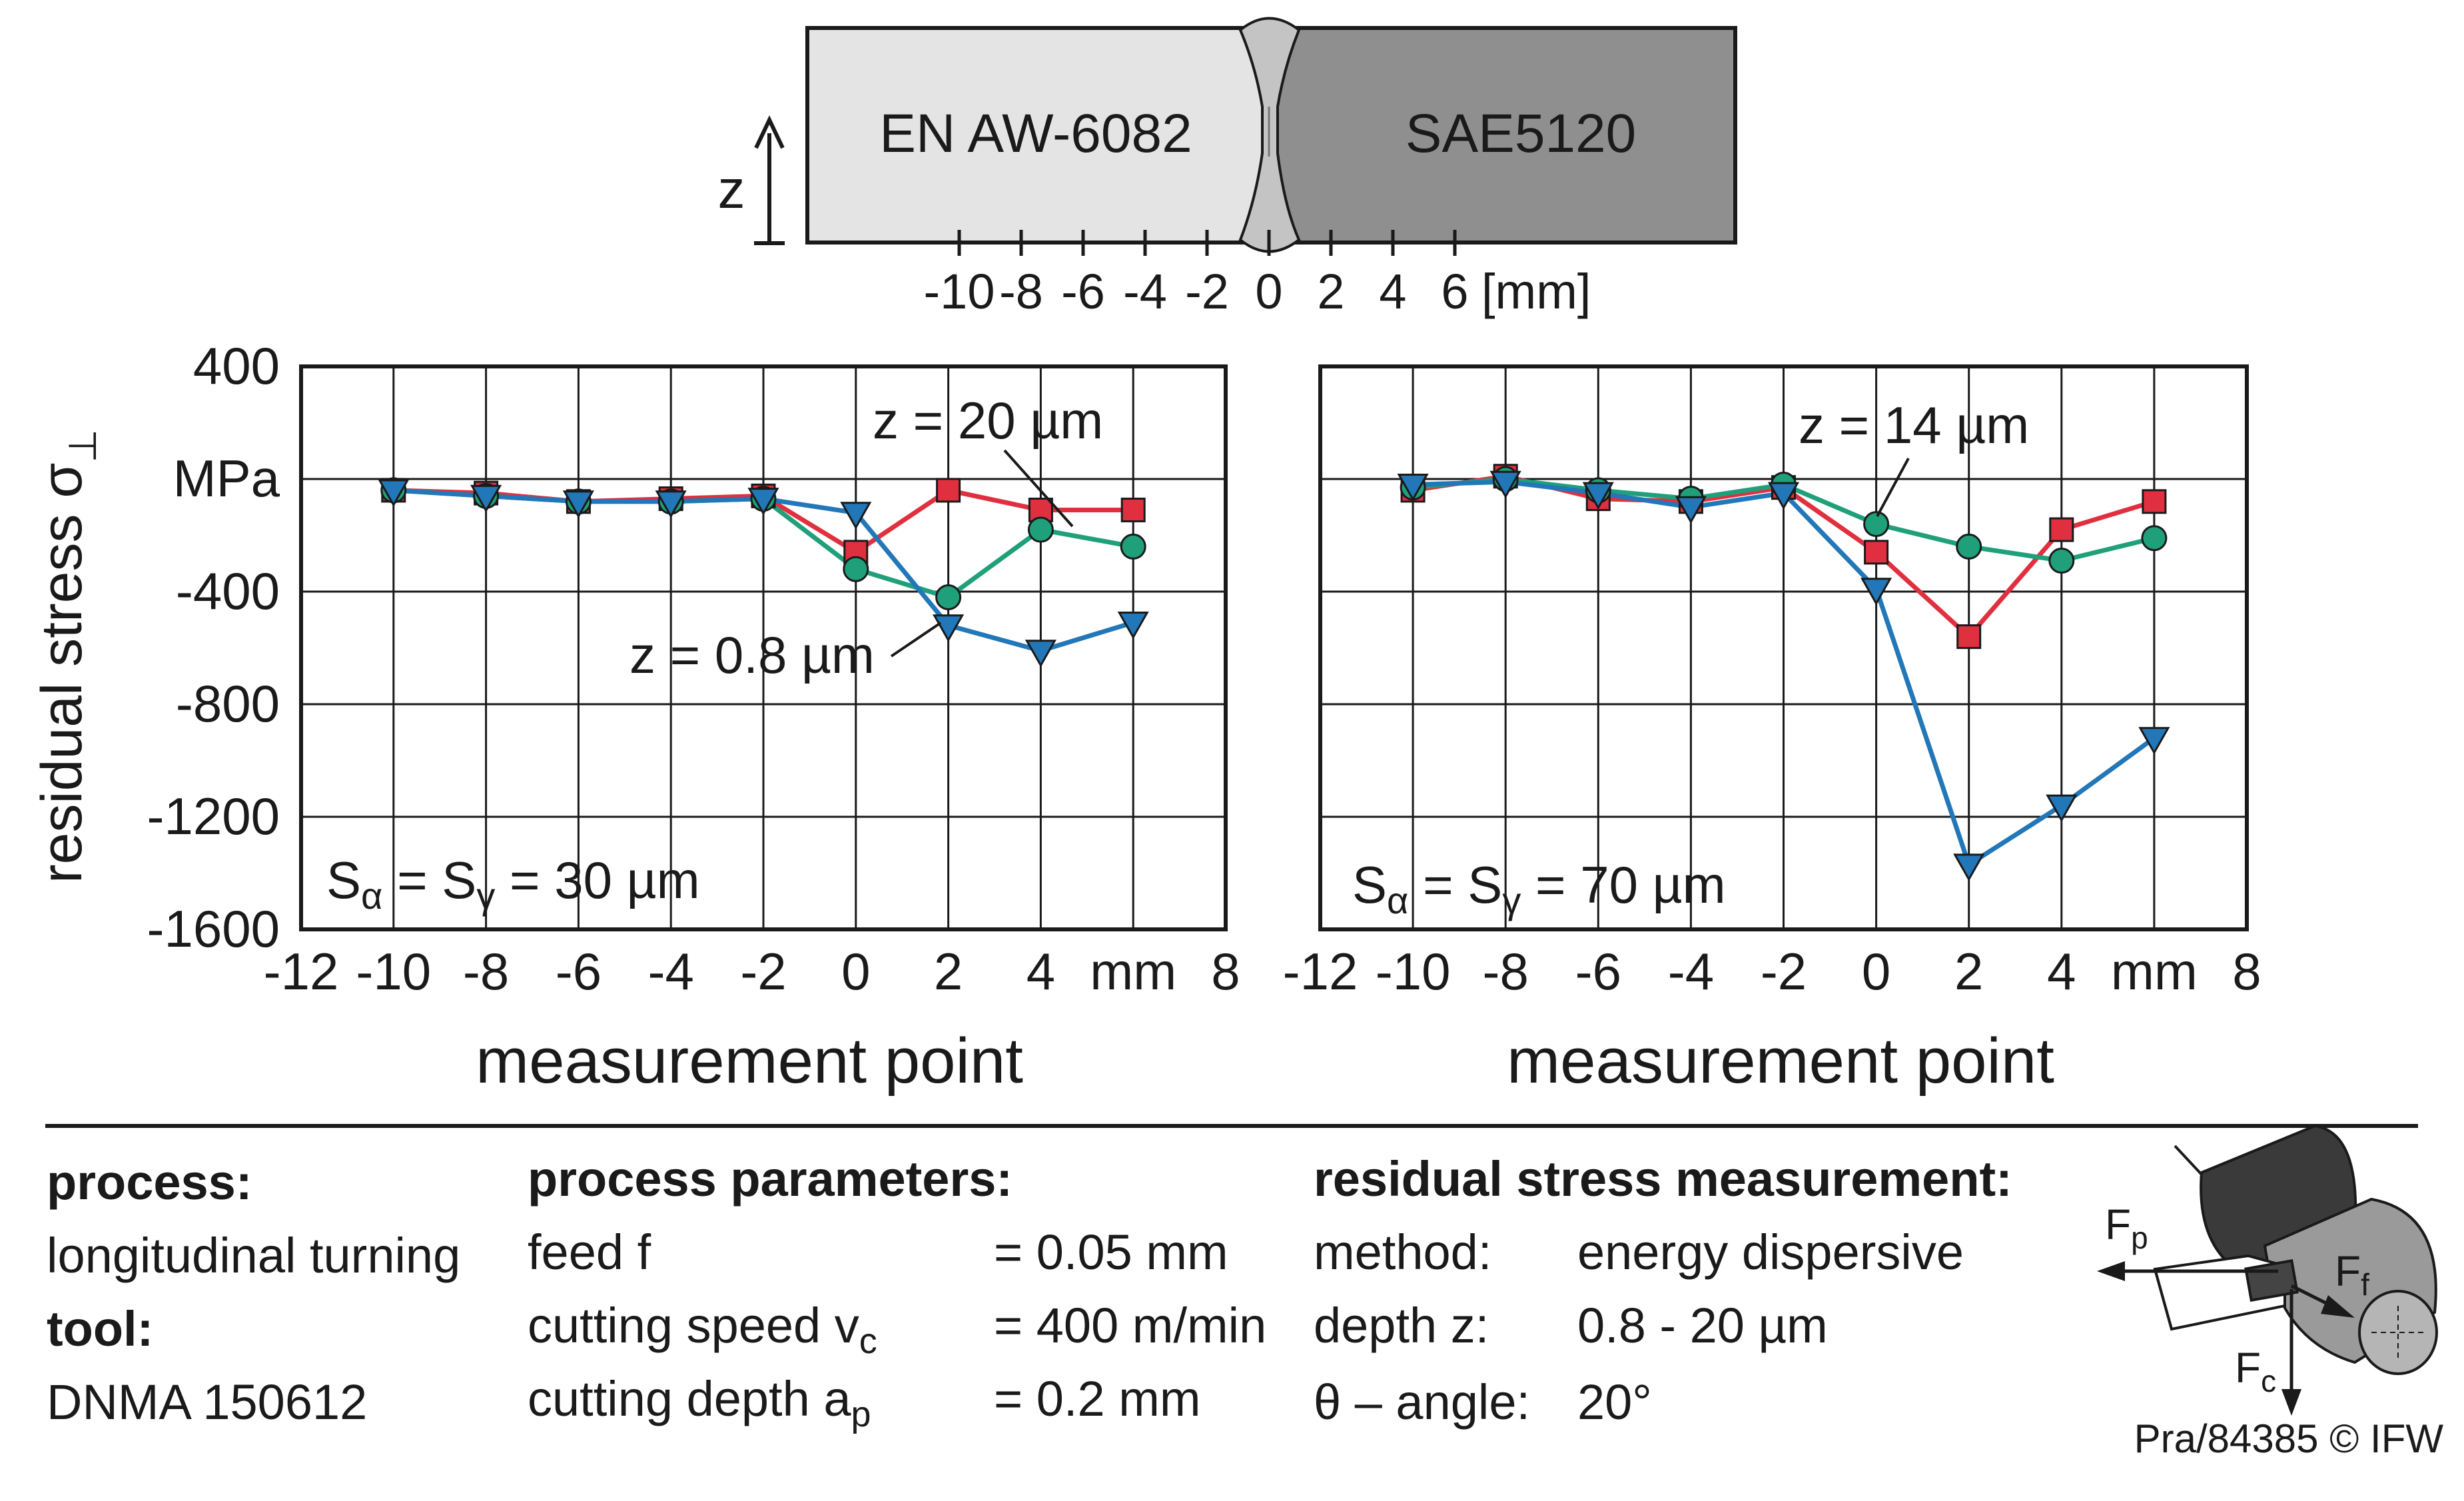 The image size is (2464, 1501). What do you see at coordinates (2270, 1292) in the screenshot?
I see `turning-sketch: Fp Ff Fc Pra/84385 © IFW` at bounding box center [2270, 1292].